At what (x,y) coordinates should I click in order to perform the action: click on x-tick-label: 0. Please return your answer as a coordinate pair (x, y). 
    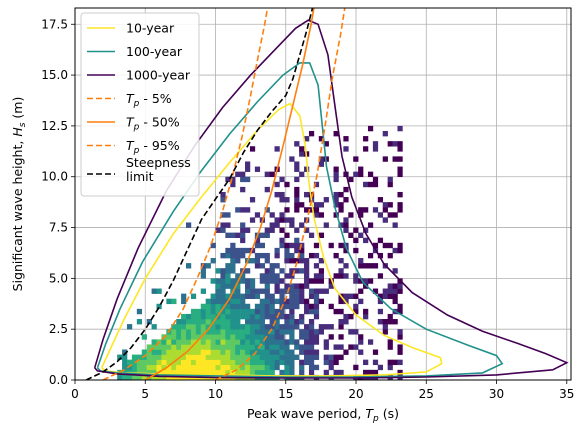
    Looking at the image, I should click on (75, 394).